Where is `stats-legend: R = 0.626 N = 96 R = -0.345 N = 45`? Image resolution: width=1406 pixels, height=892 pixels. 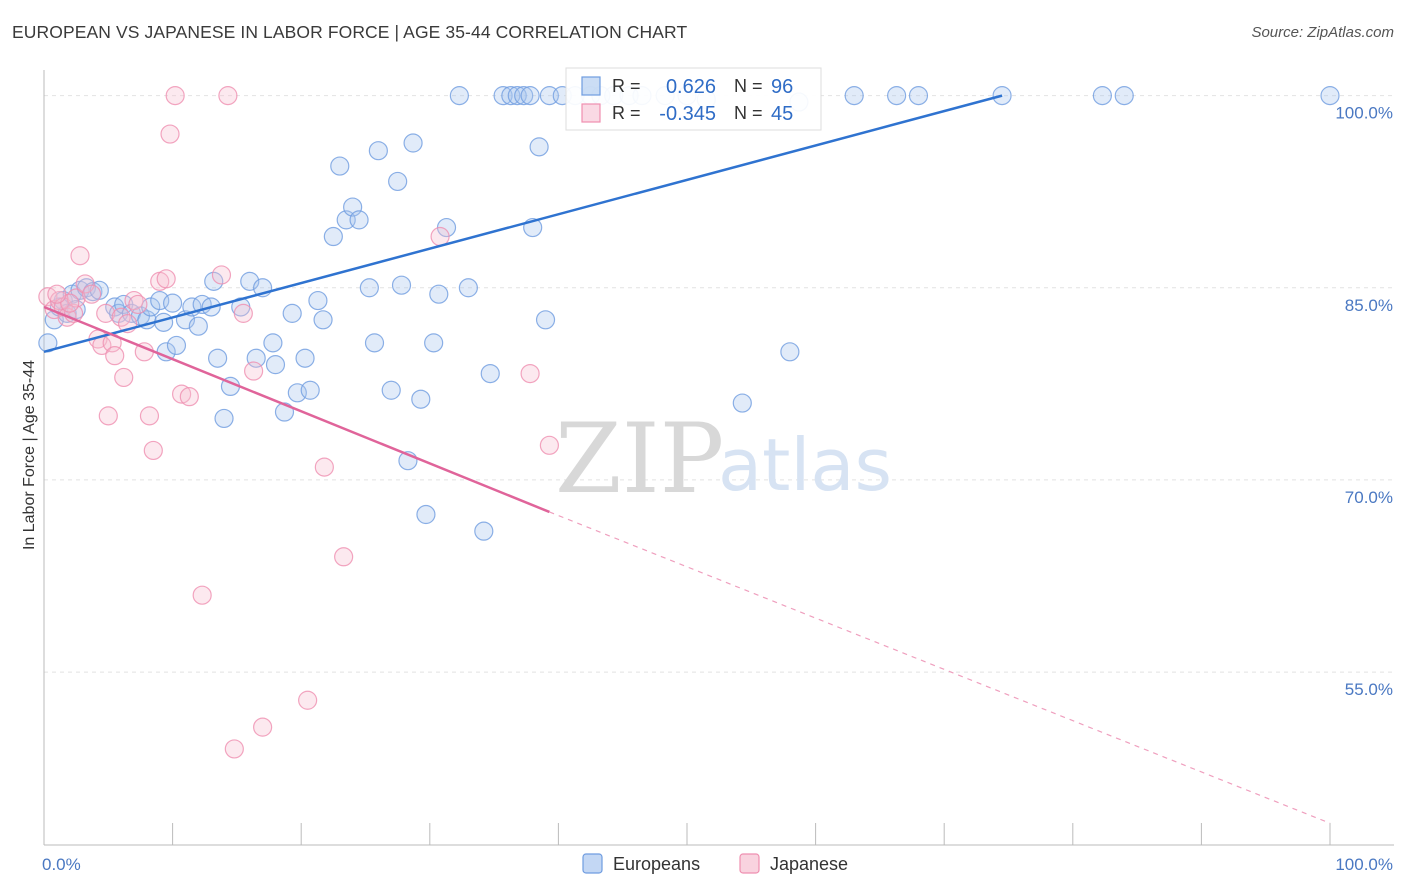 stats-legend: R = 0.626 N = 96 R = -0.345 N = 45 is located at coordinates (693, 99).